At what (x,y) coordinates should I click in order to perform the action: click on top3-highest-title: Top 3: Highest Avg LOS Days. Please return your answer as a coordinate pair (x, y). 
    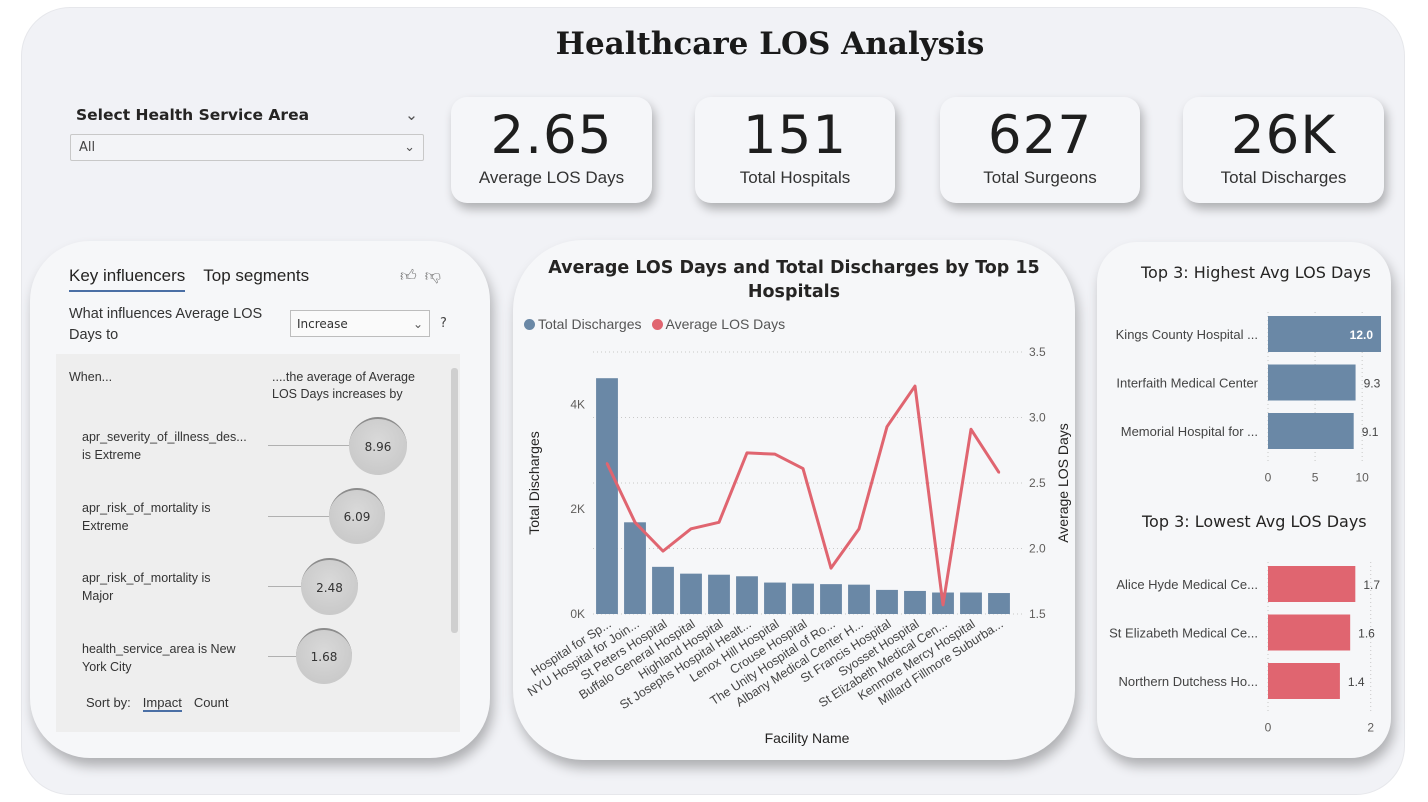
    Looking at the image, I should click on (1256, 272).